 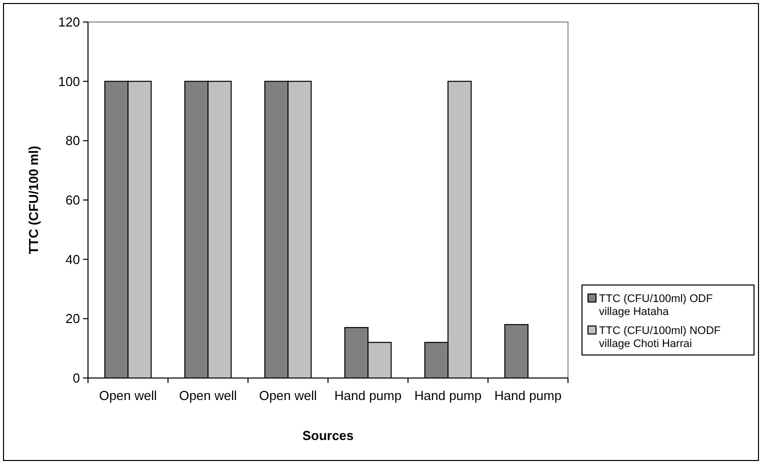 What do you see at coordinates (33, 200) in the screenshot?
I see `y-axis-title: TTC (CFU/100 ml)` at bounding box center [33, 200].